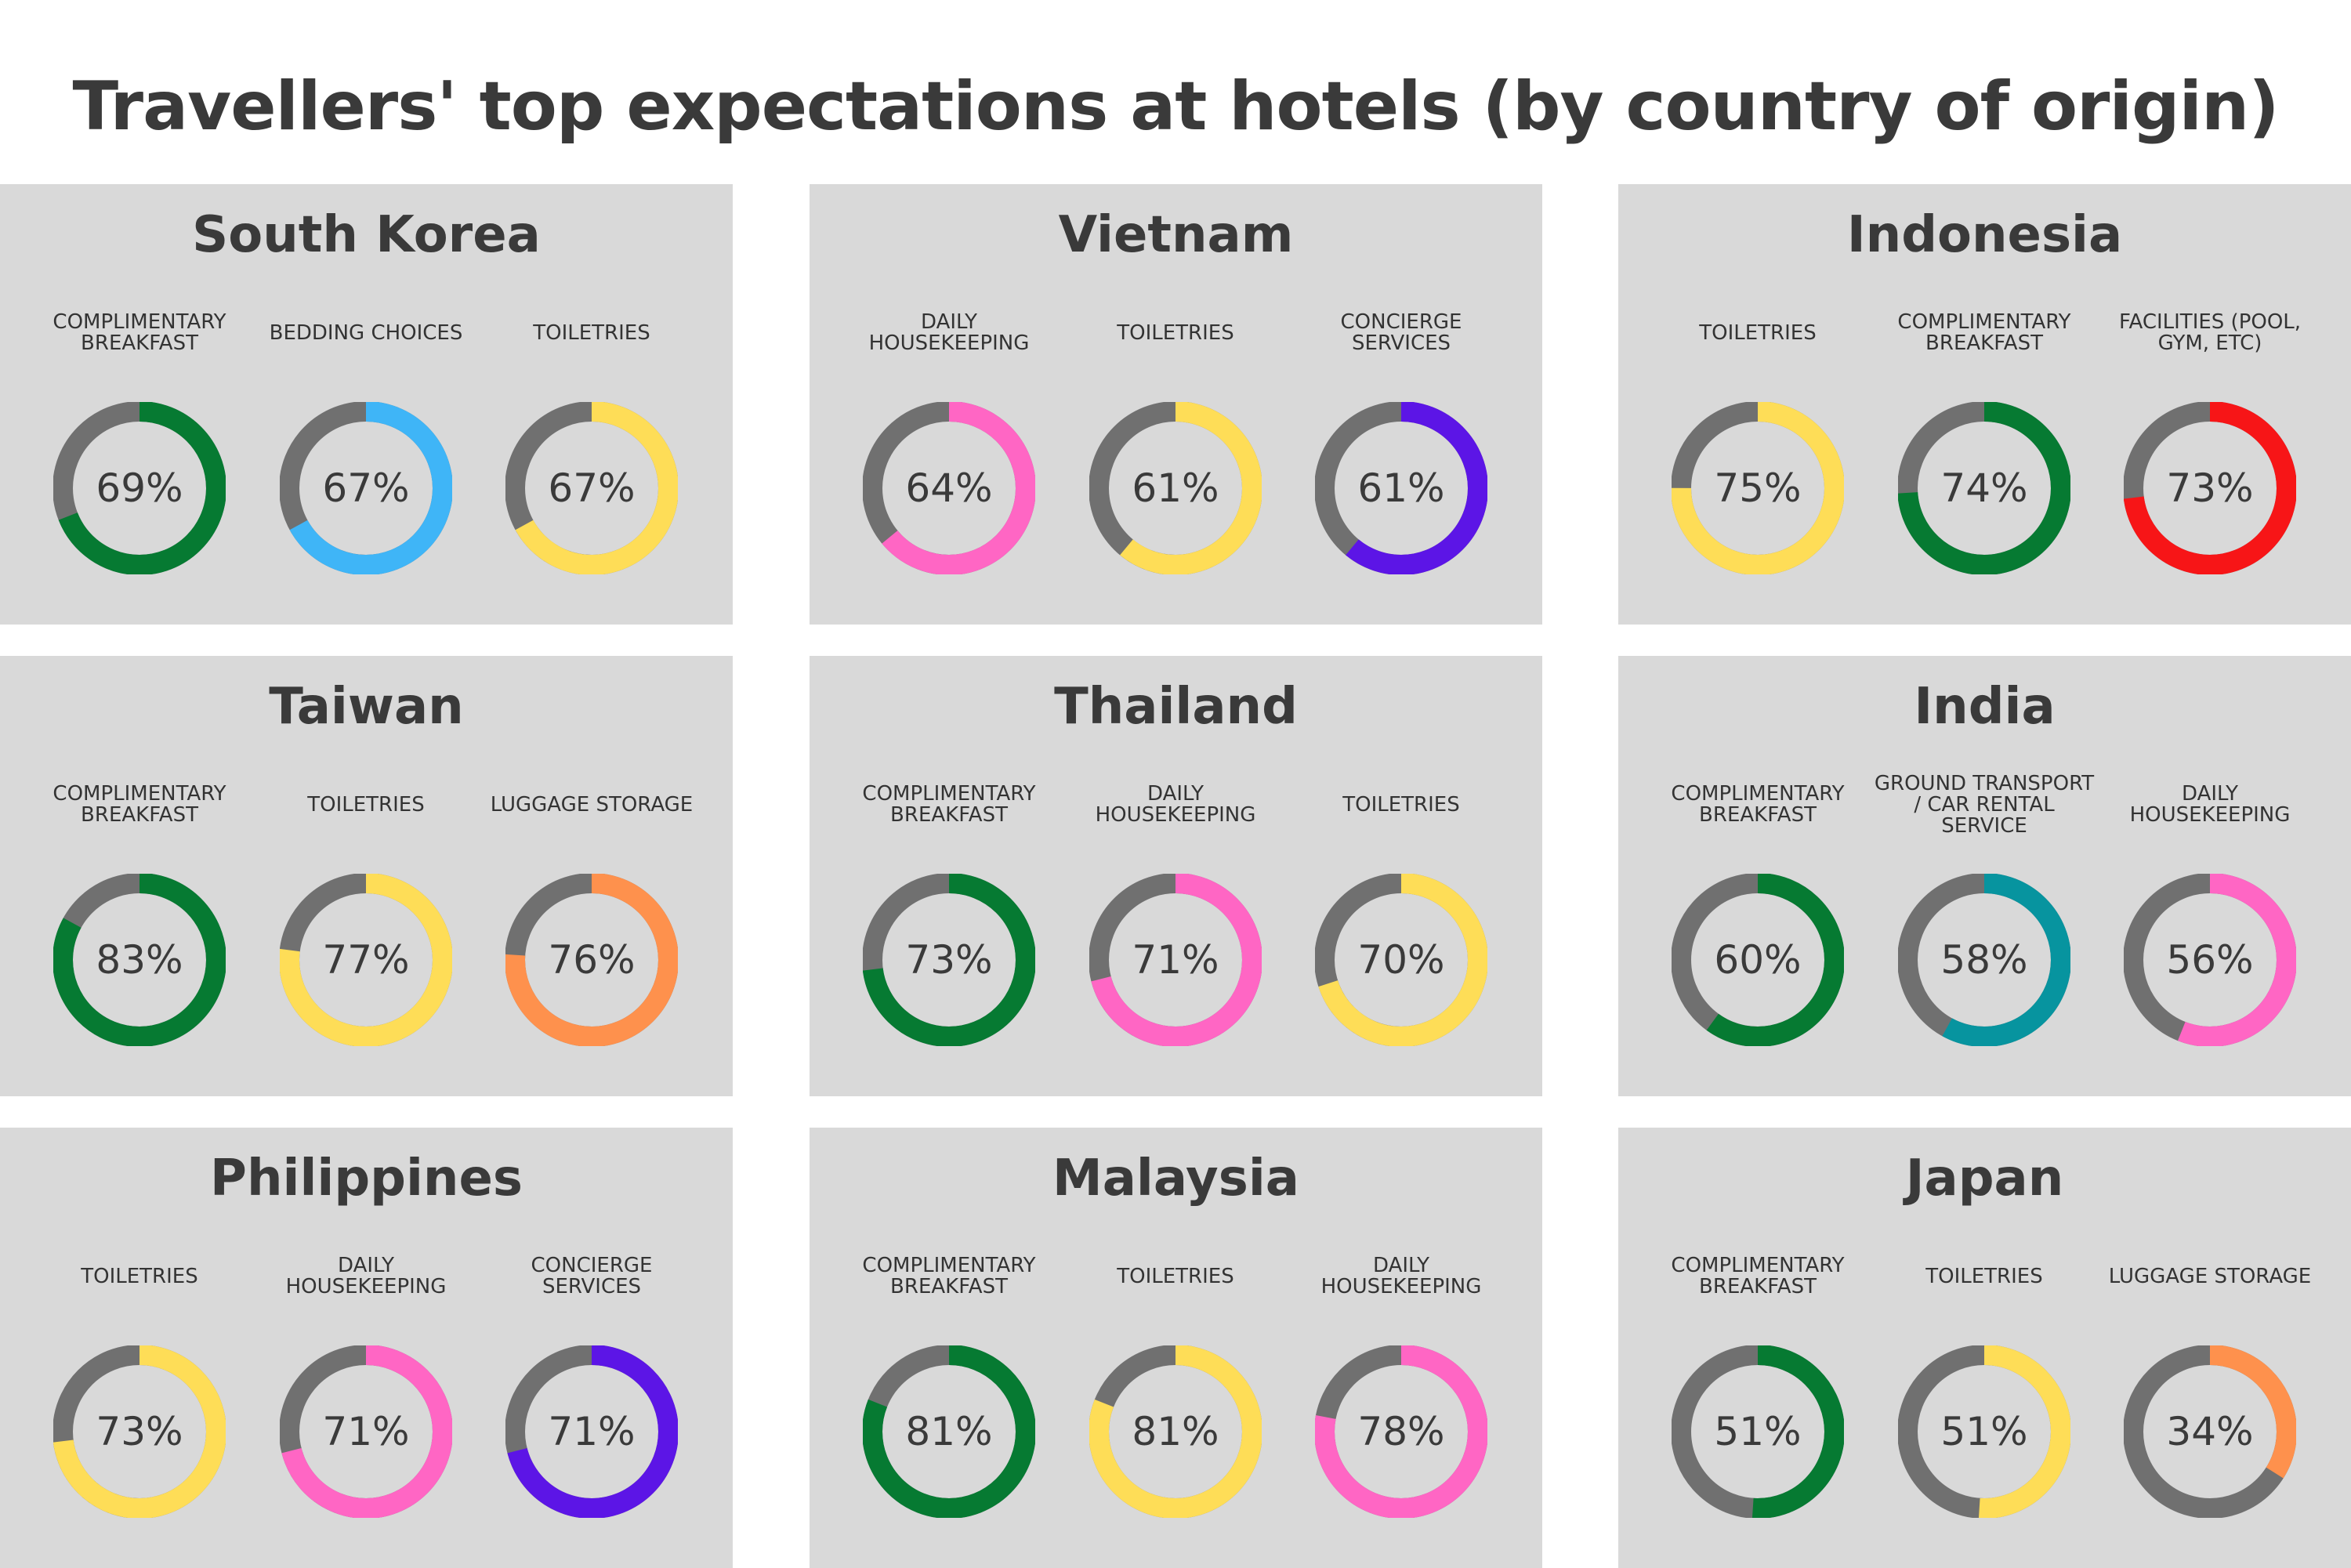 This screenshot has width=2351, height=1568. I want to click on percentage-label: 77%, so click(366, 960).